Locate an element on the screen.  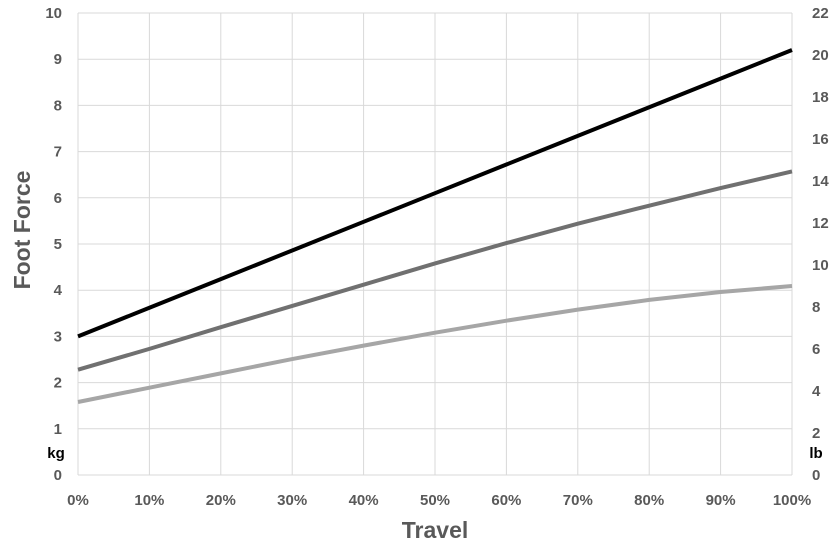
y-right-tick-label: 4 is located at coordinates (816, 391).